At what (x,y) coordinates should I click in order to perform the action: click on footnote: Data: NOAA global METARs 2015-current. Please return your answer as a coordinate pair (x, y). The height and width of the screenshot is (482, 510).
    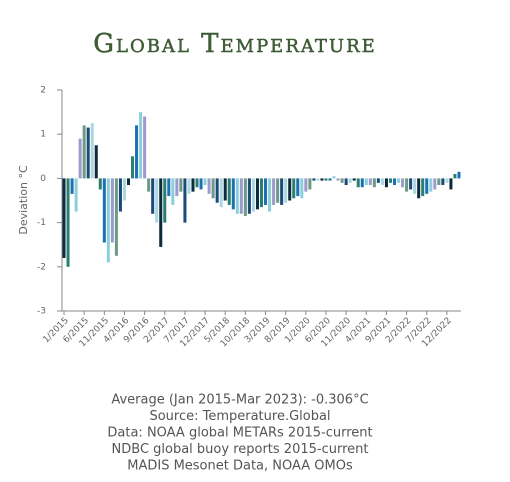
    Looking at the image, I should click on (239, 433).